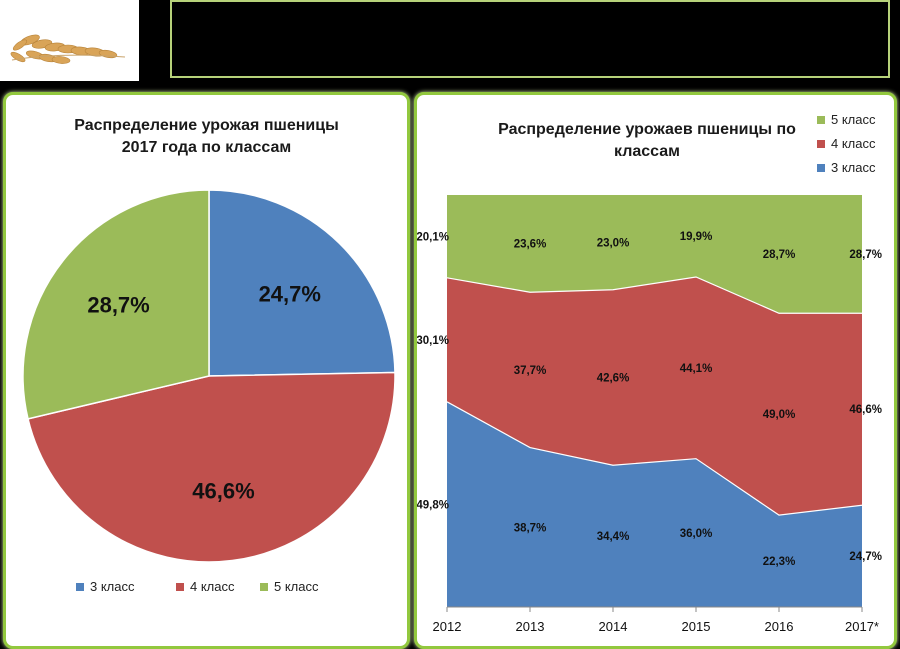 Image resolution: width=900 pixels, height=649 pixels. I want to click on pie-slice-label: 28,7%, so click(118, 304).